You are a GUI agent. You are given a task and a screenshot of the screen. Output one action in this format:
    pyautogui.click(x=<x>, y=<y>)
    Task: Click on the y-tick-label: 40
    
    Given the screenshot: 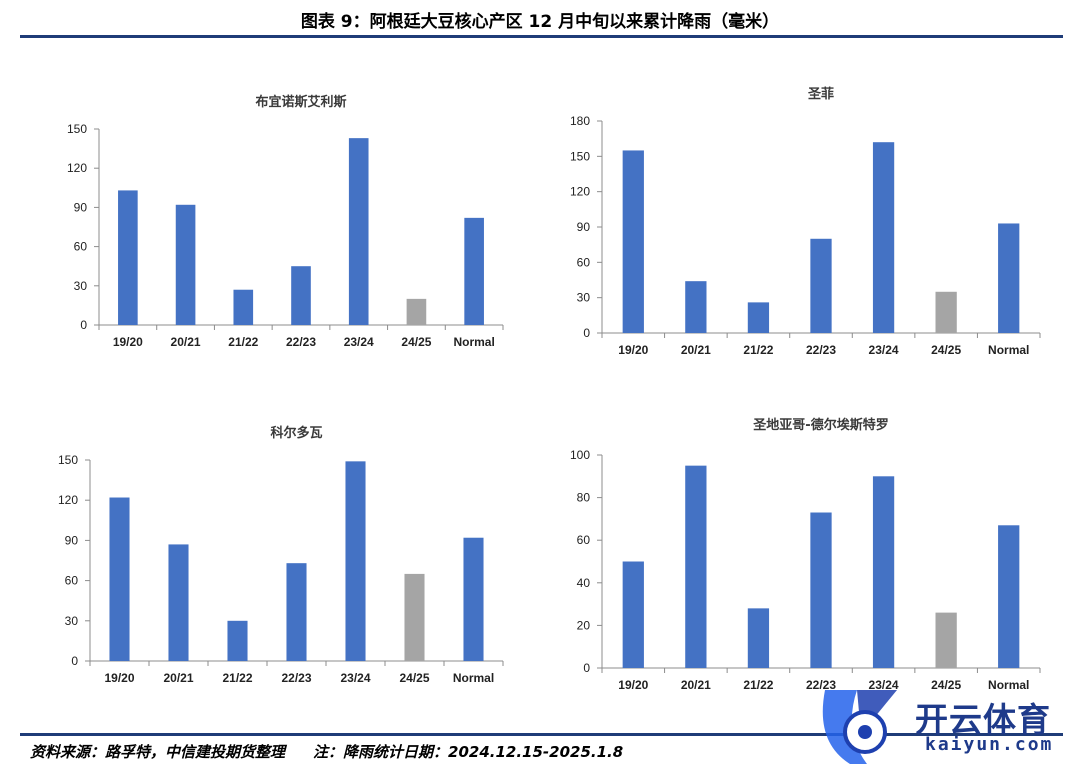 What is the action you would take?
    pyautogui.click(x=584, y=583)
    